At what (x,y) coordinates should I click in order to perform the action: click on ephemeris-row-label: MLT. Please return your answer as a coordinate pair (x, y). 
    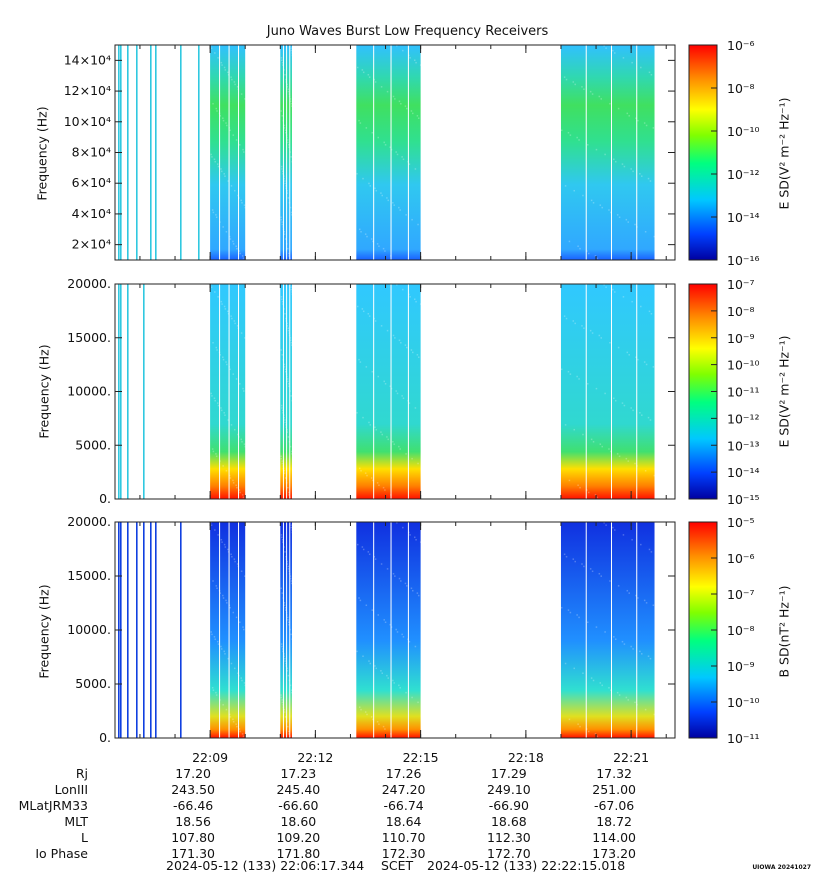
    Looking at the image, I should click on (76, 821).